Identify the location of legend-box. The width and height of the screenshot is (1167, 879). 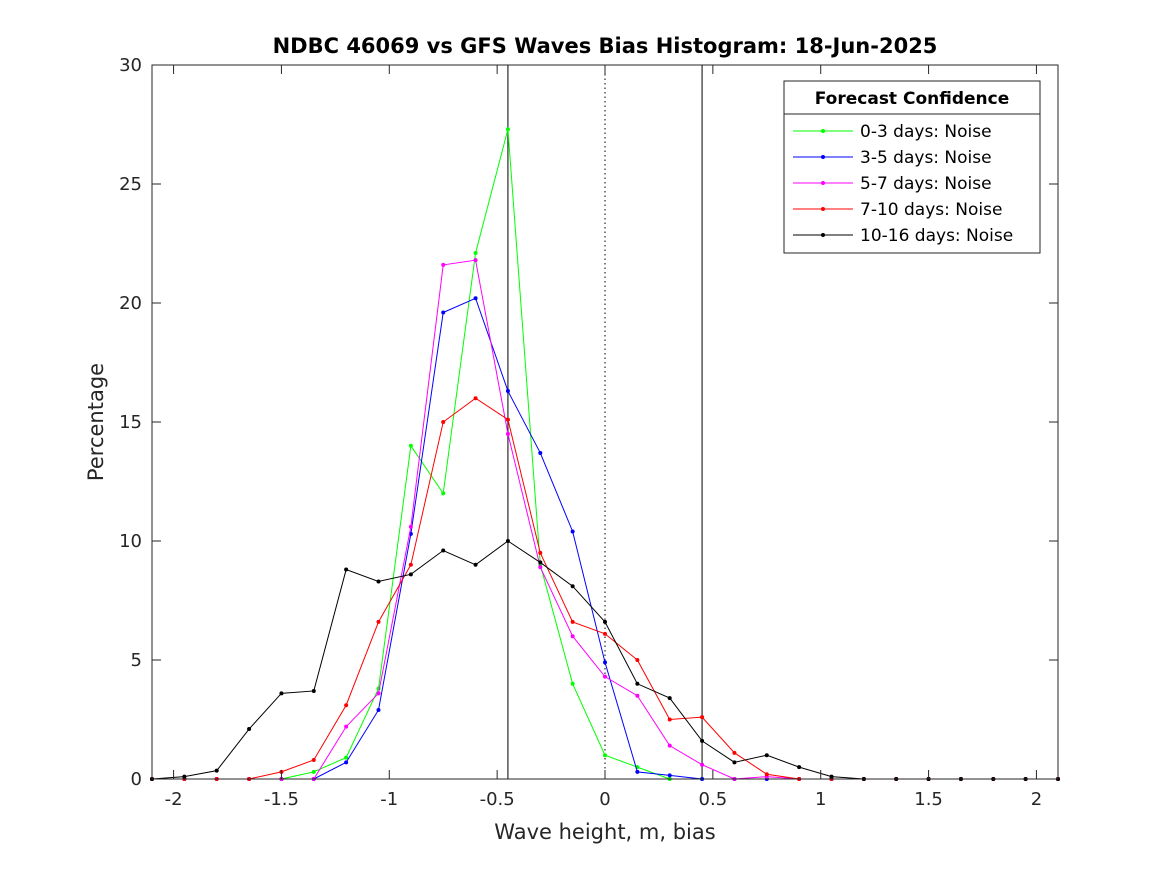
(912, 167).